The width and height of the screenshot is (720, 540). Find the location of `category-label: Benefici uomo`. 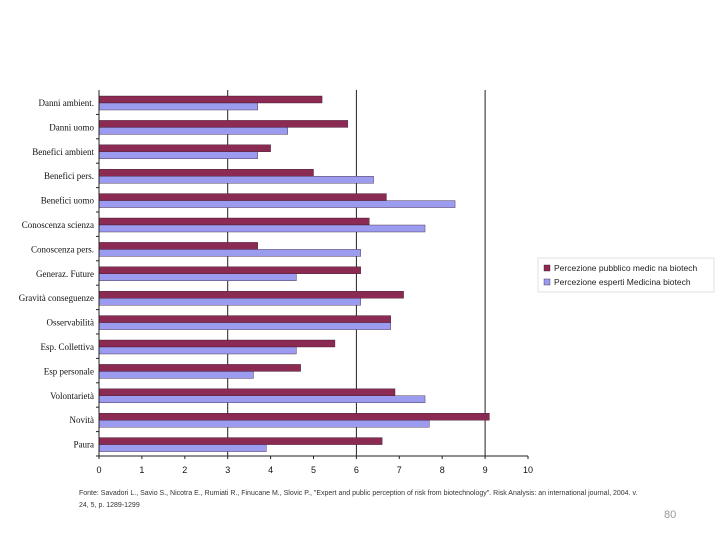

category-label: Benefici uomo is located at coordinates (68, 201).